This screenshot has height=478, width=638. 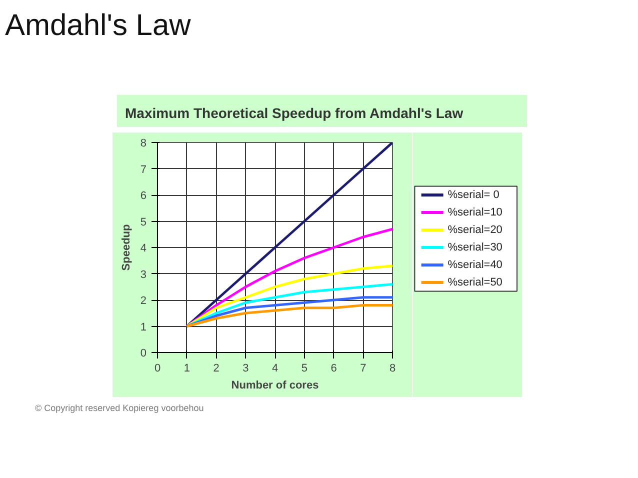 What do you see at coordinates (275, 368) in the screenshot?
I see `x-tick-label: 4` at bounding box center [275, 368].